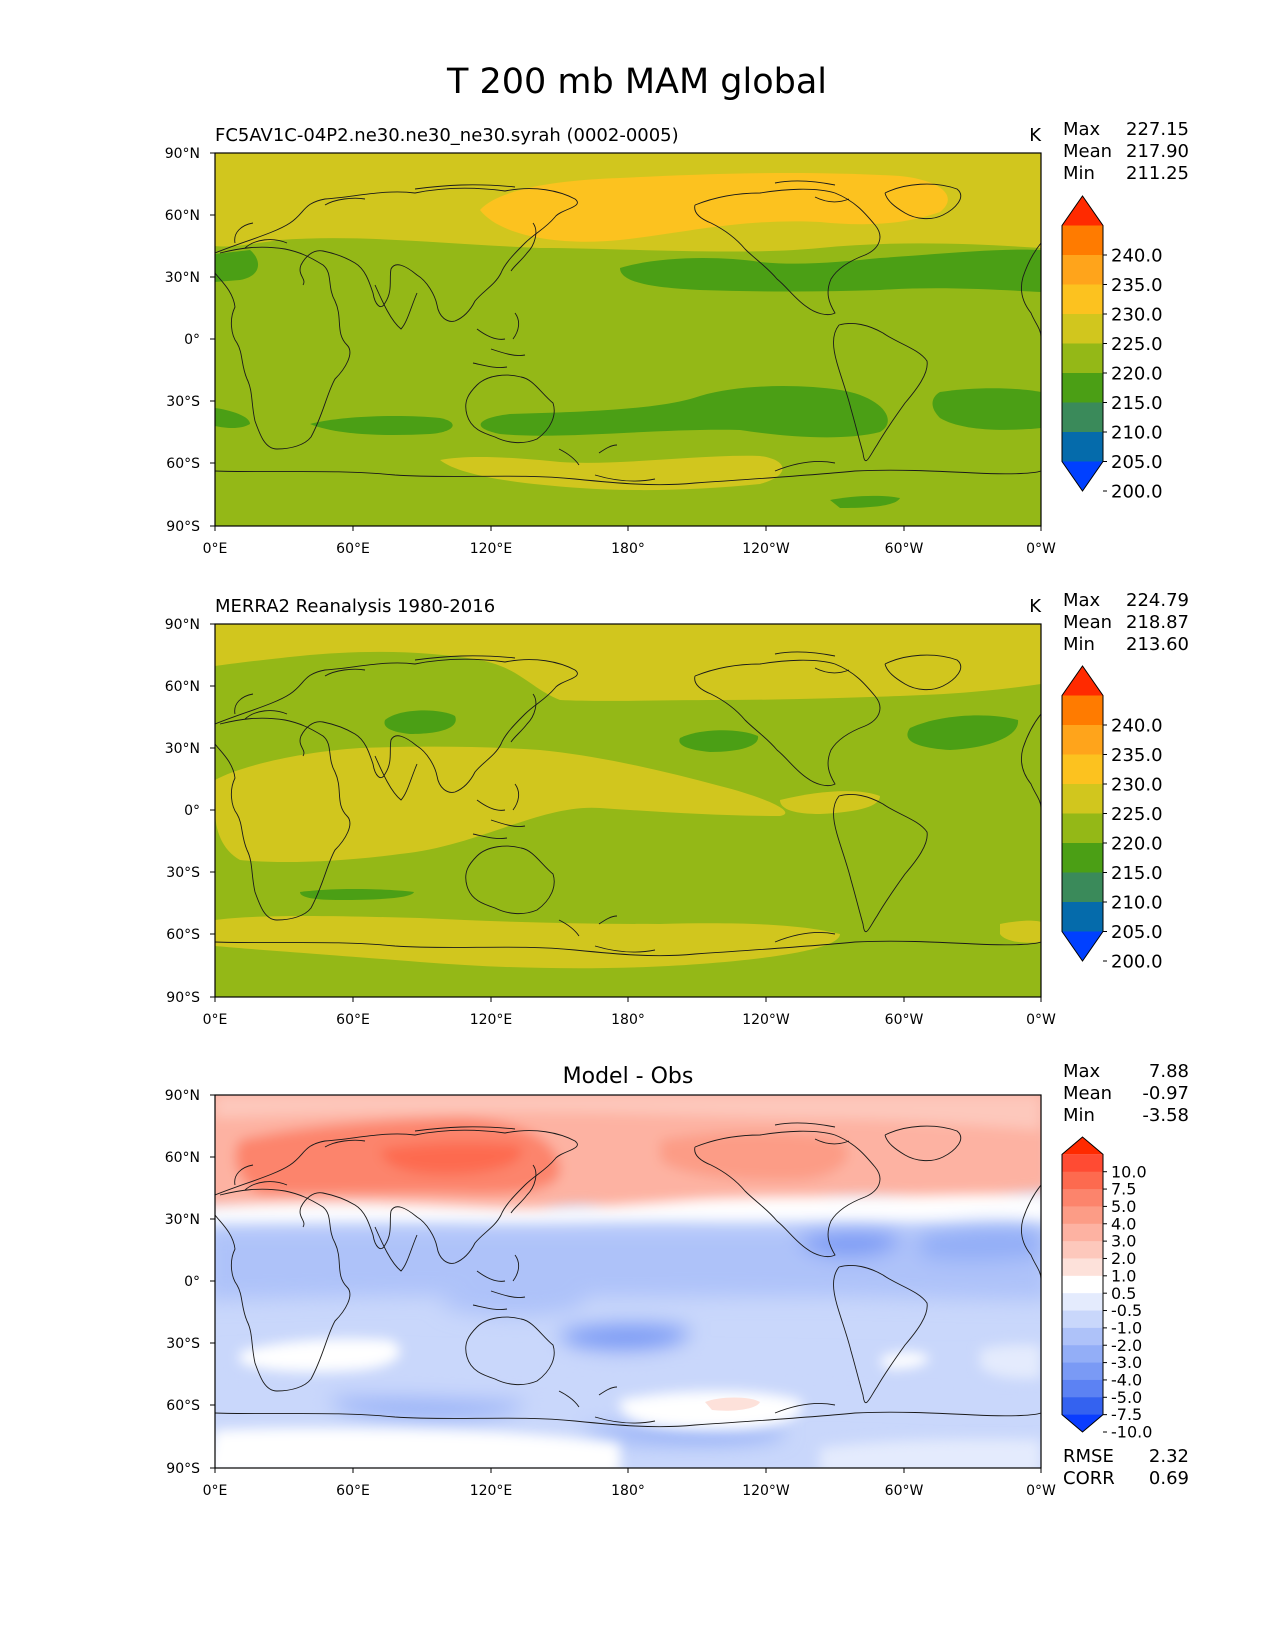  What do you see at coordinates (1157, 151) in the screenshot?
I see `stat-value: 217.90` at bounding box center [1157, 151].